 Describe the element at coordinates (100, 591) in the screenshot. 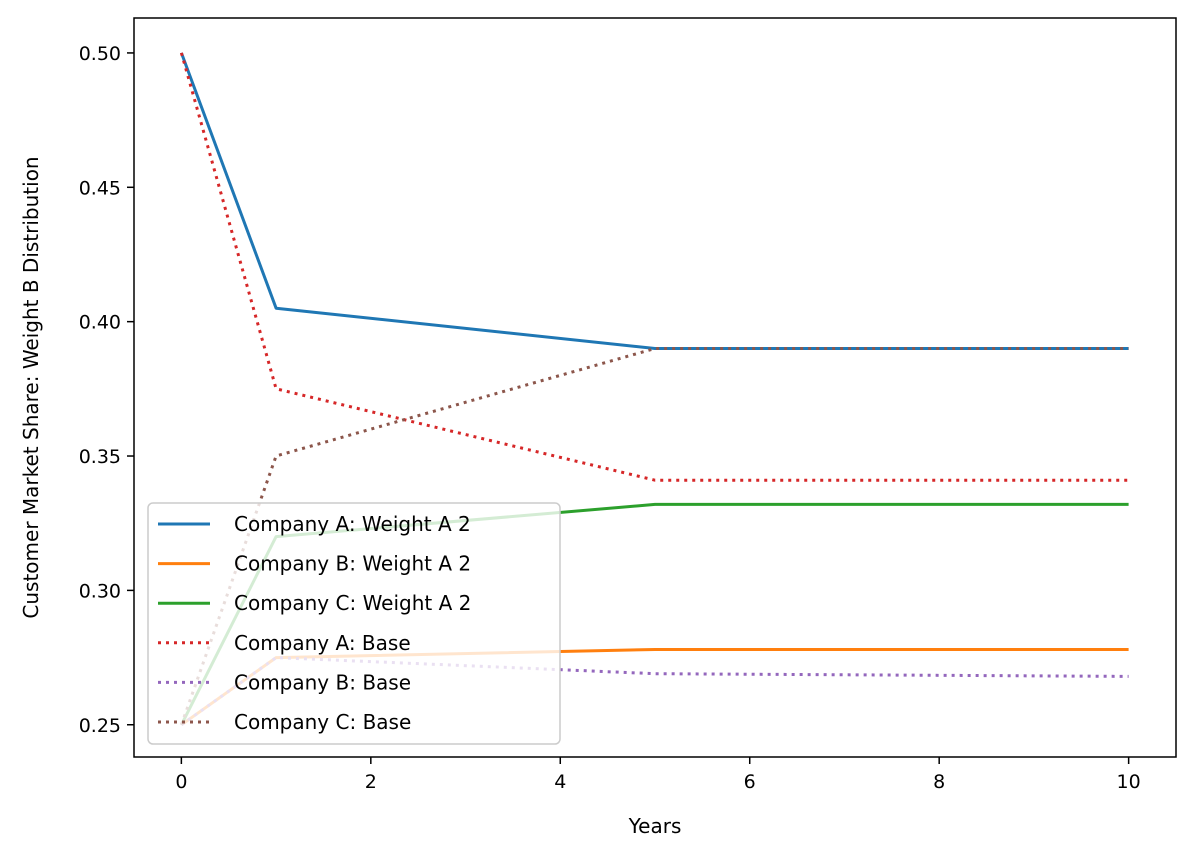

I see `y-tick-label: 0.30` at that location.